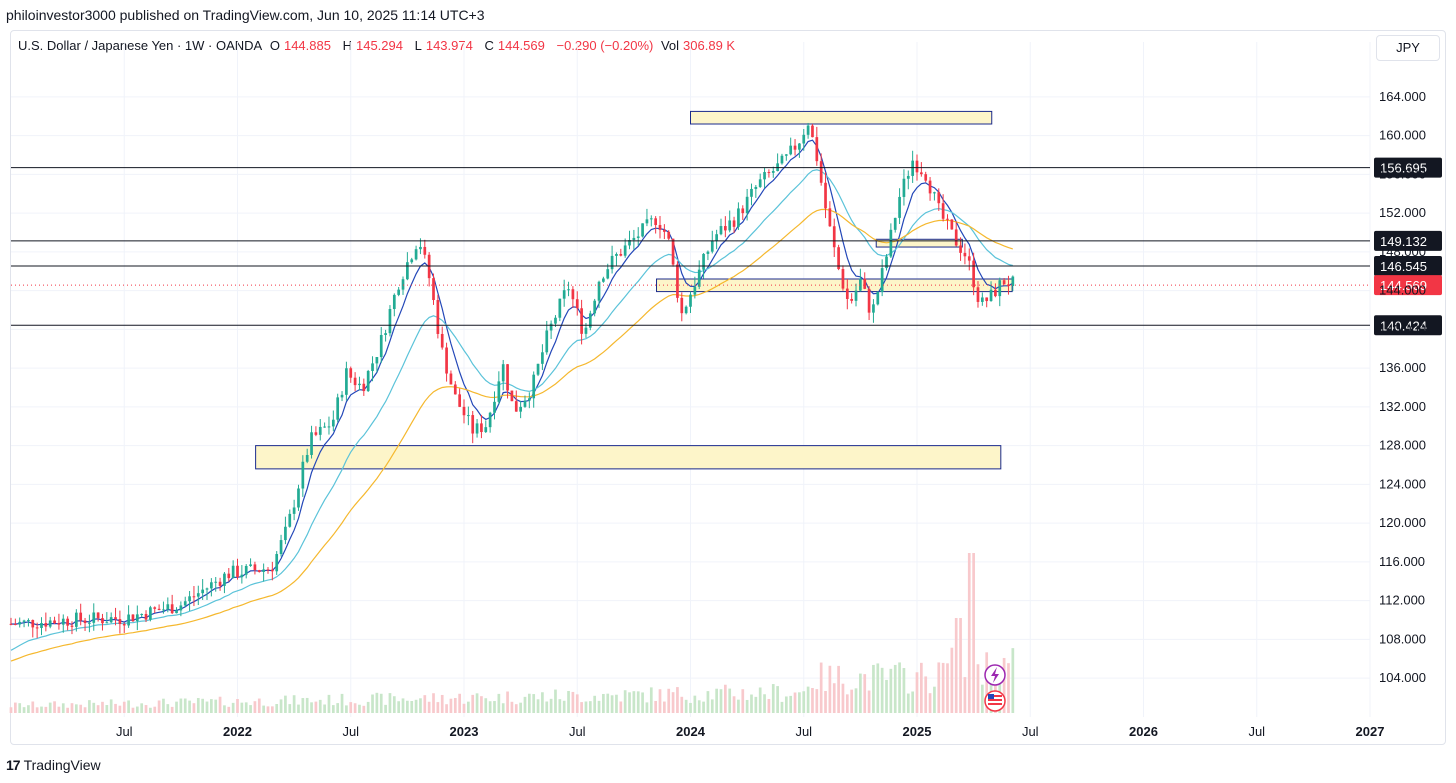 Image resolution: width=1456 pixels, height=783 pixels. What do you see at coordinates (514, 45) in the screenshot?
I see `close-value: C 144.569` at bounding box center [514, 45].